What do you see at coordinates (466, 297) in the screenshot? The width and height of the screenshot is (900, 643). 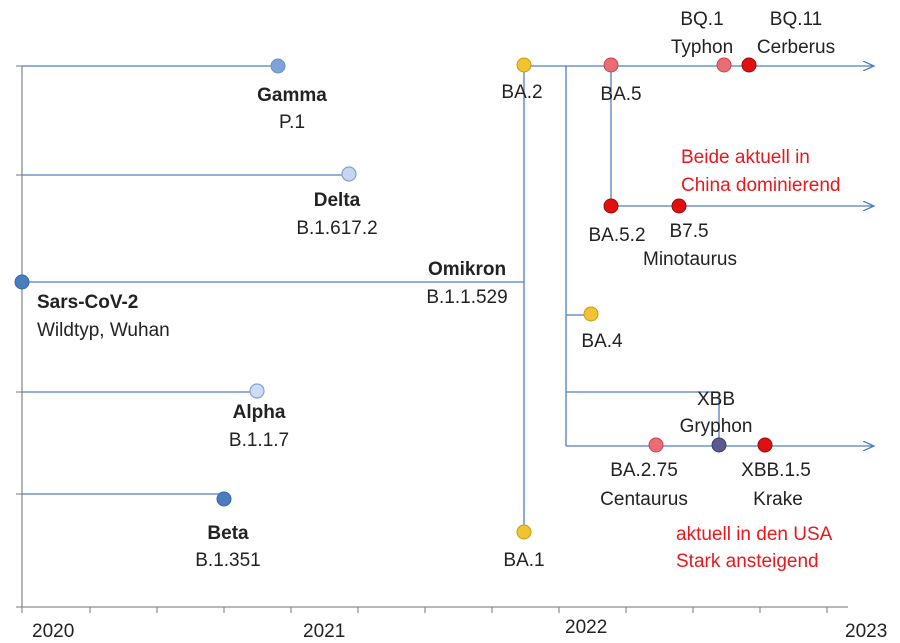 I see `omicron-lineage: B.1.1.529` at bounding box center [466, 297].